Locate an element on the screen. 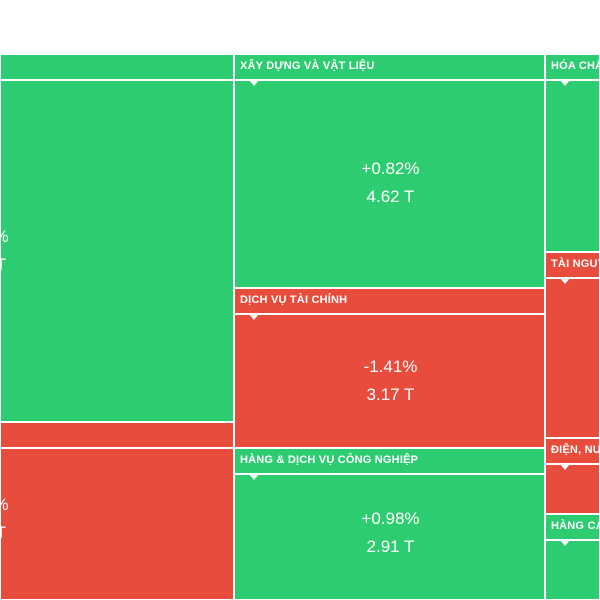 Image resolution: width=600 pixels, height=600 pixels. sector-tile-hang-ca-nhan is located at coordinates (572, 570).